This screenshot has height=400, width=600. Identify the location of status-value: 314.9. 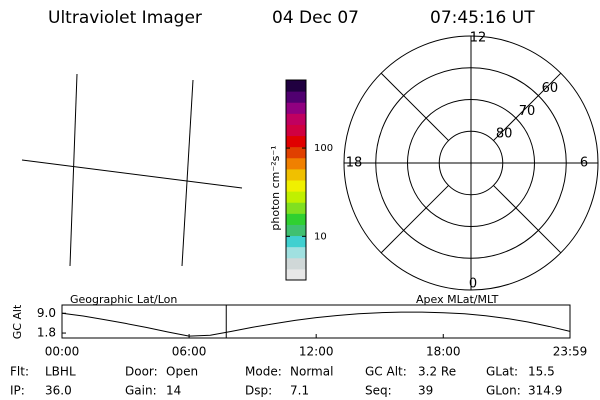
(545, 391).